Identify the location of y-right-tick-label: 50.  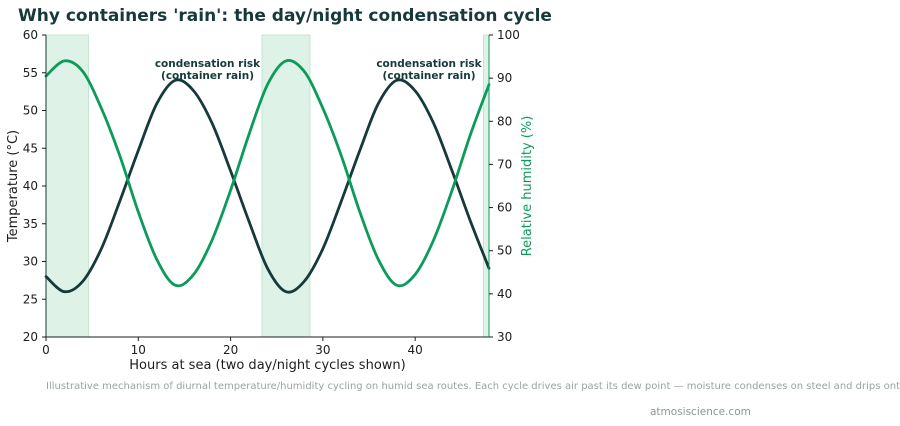
(504, 251).